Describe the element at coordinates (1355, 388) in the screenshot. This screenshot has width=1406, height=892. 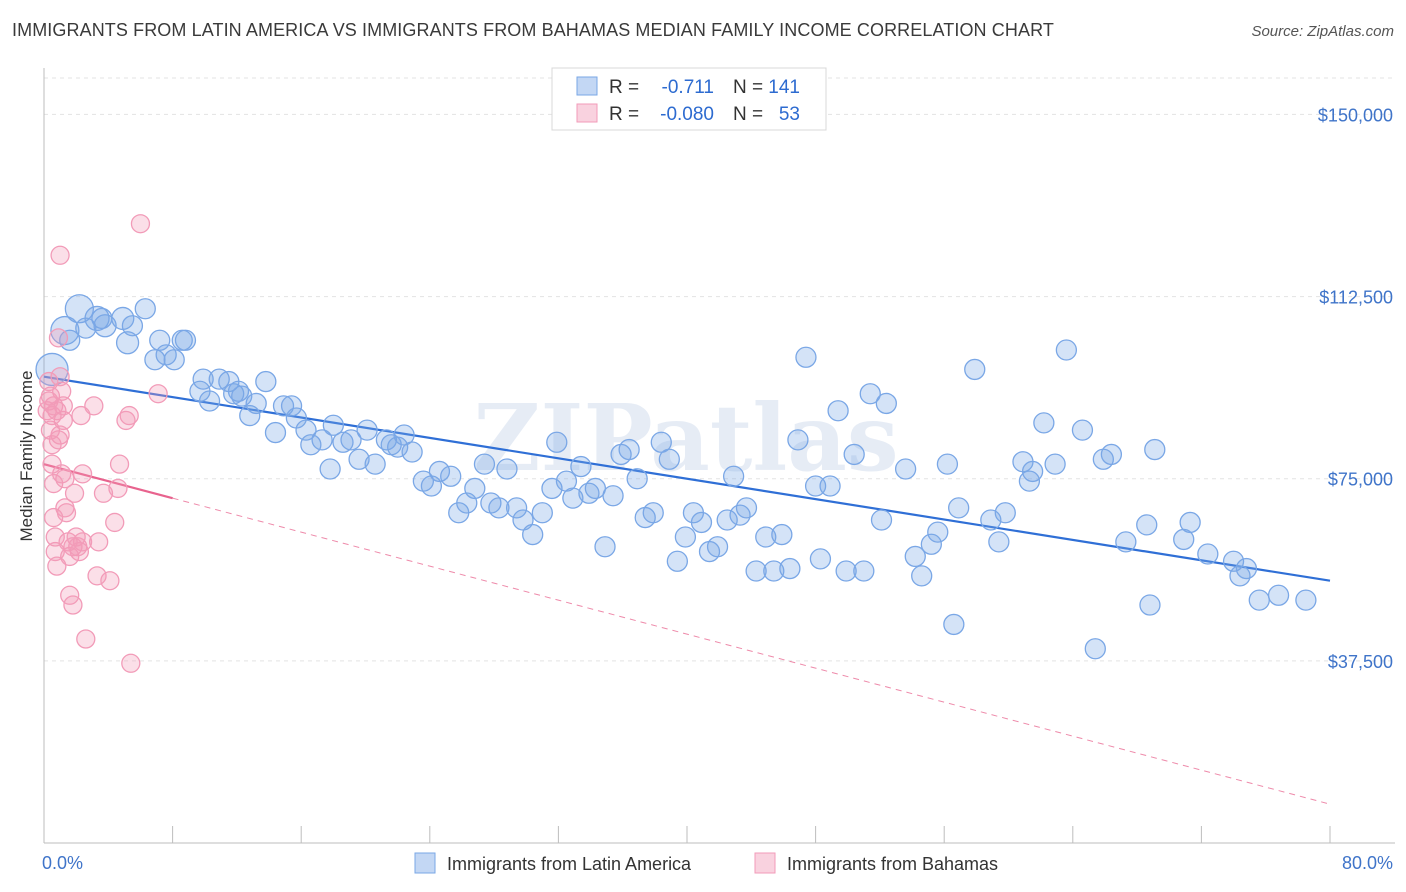
I see `y-tick-labels: $37,500 $75,000 $112,500 $150,000` at that location.